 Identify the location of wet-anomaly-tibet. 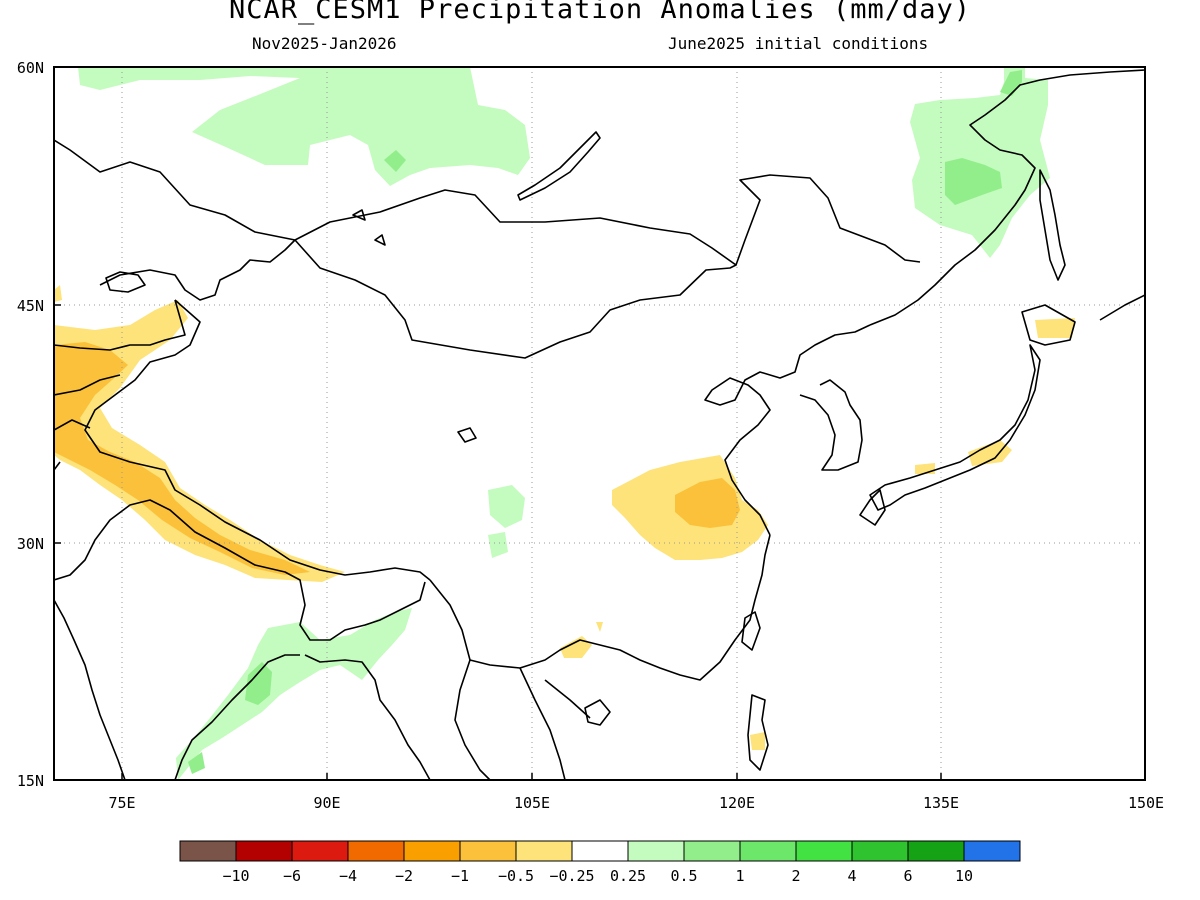
(506, 521).